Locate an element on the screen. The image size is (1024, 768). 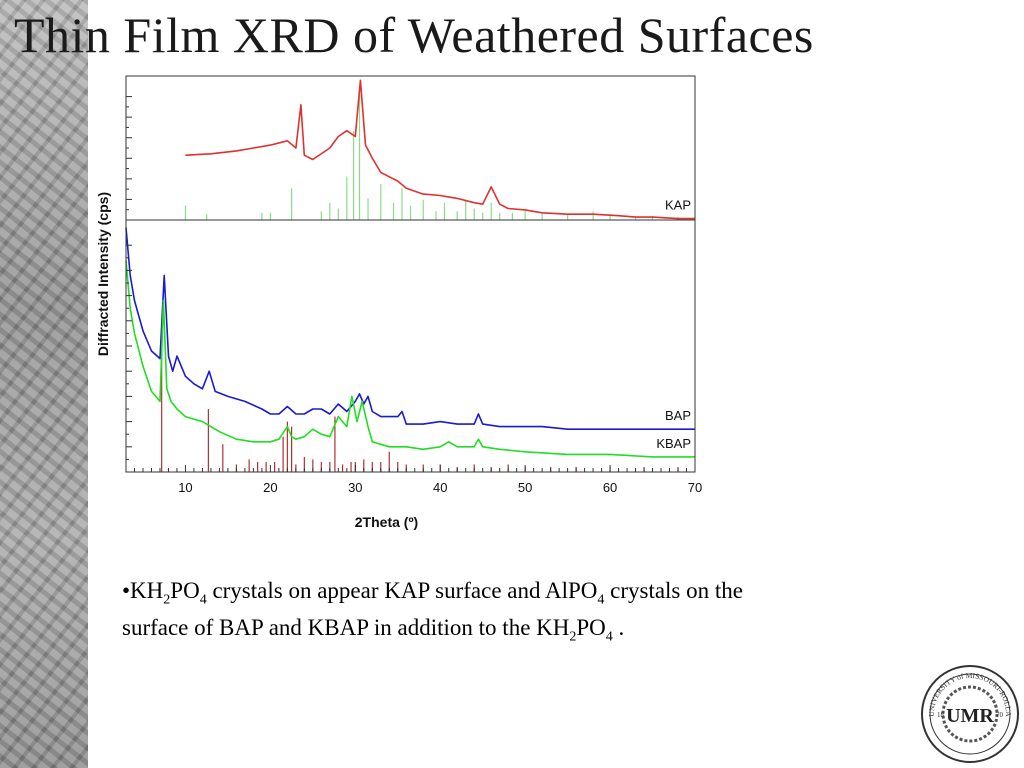
series-bap is located at coordinates (410, 329).